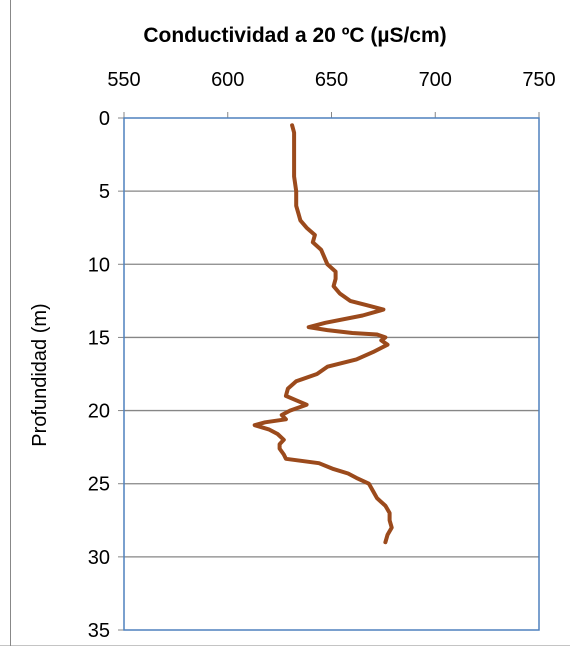 The width and height of the screenshot is (570, 651). What do you see at coordinates (123, 80) in the screenshot?
I see `x-tick-label: 550` at bounding box center [123, 80].